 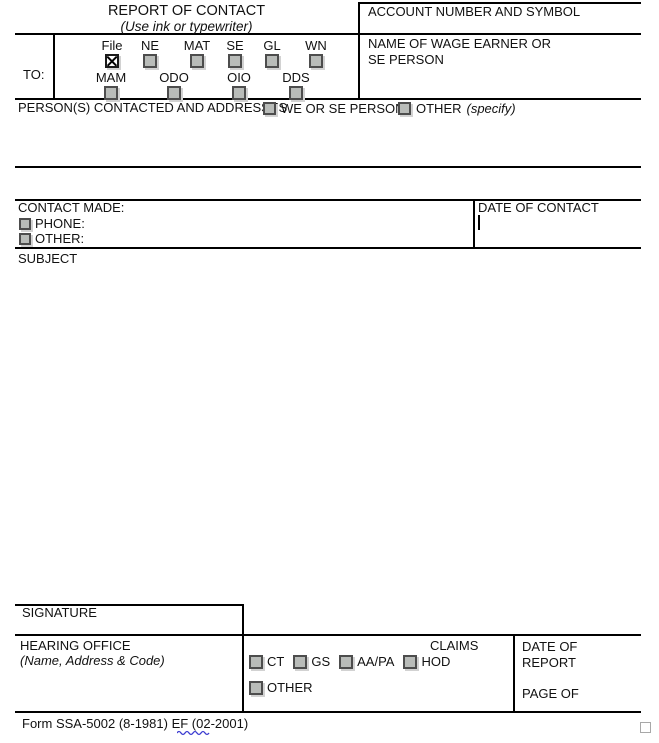 I want to click on claims-option-label: GS, so click(x=321, y=661).